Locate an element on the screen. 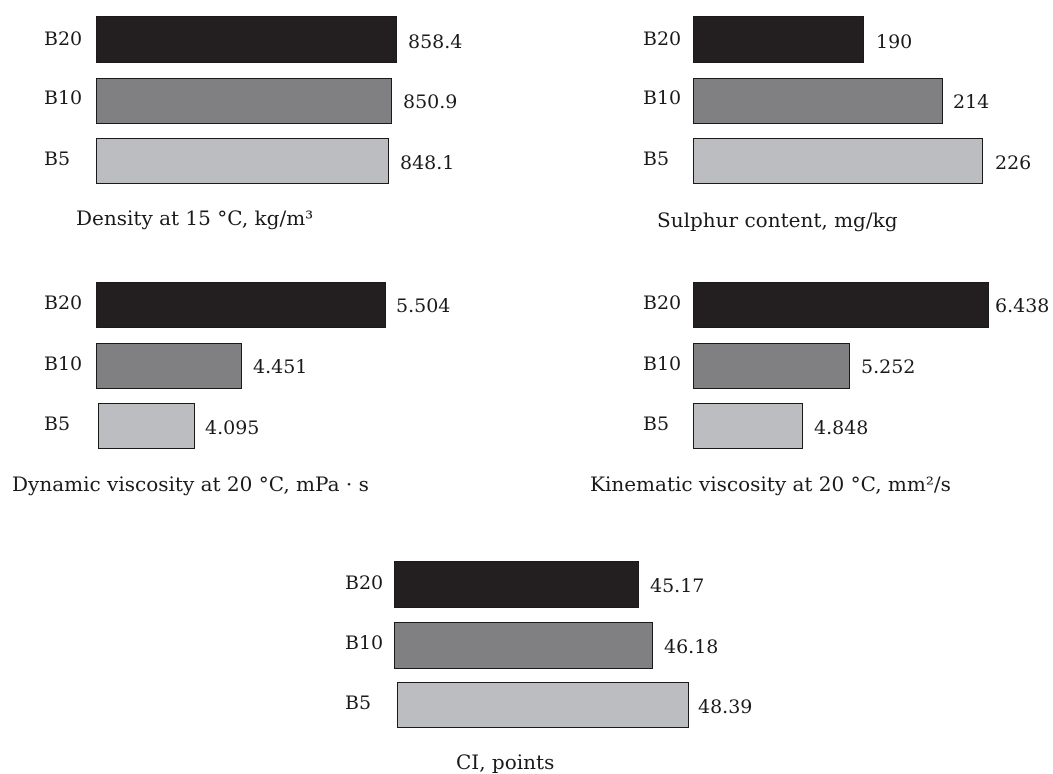  chart-title: Kinematic viscosity at 20 °C, mm²/s is located at coordinates (770, 484).